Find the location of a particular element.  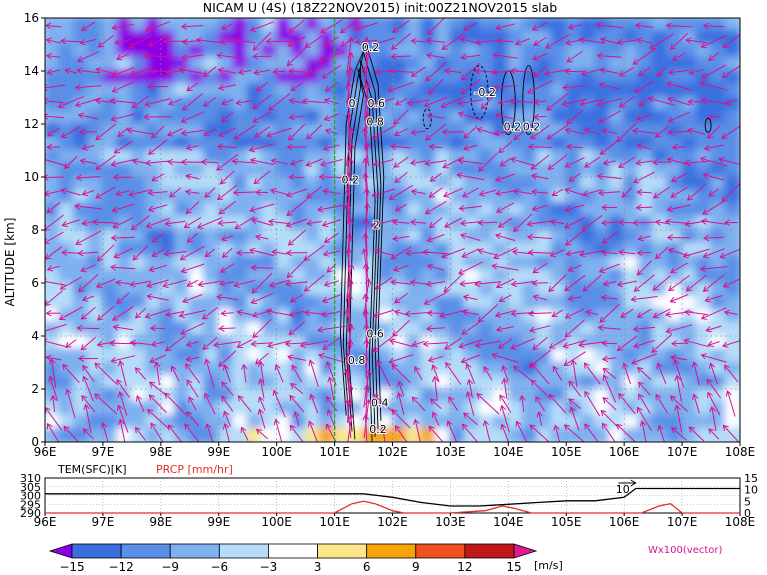

colorbar-level-label: −12 is located at coordinates (120, 567).